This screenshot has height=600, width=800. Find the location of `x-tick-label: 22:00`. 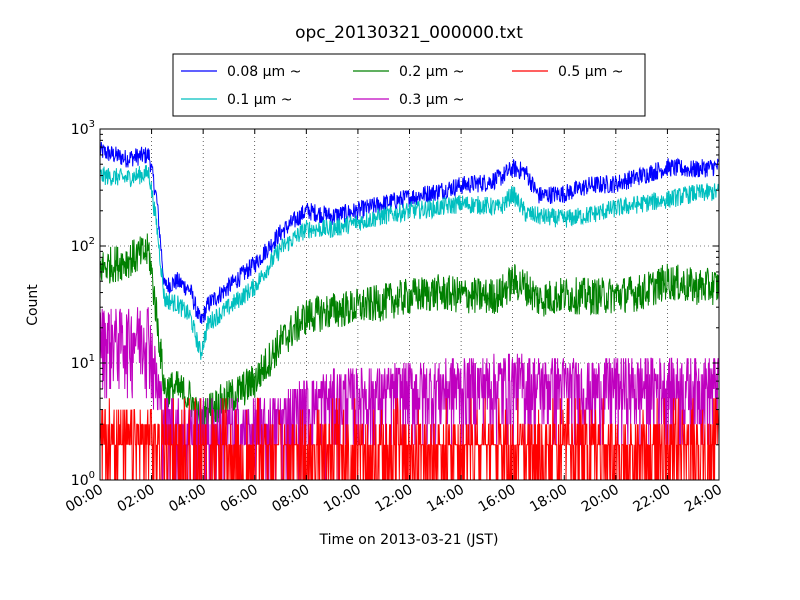

x-tick-label: 22:00 is located at coordinates (651, 499).